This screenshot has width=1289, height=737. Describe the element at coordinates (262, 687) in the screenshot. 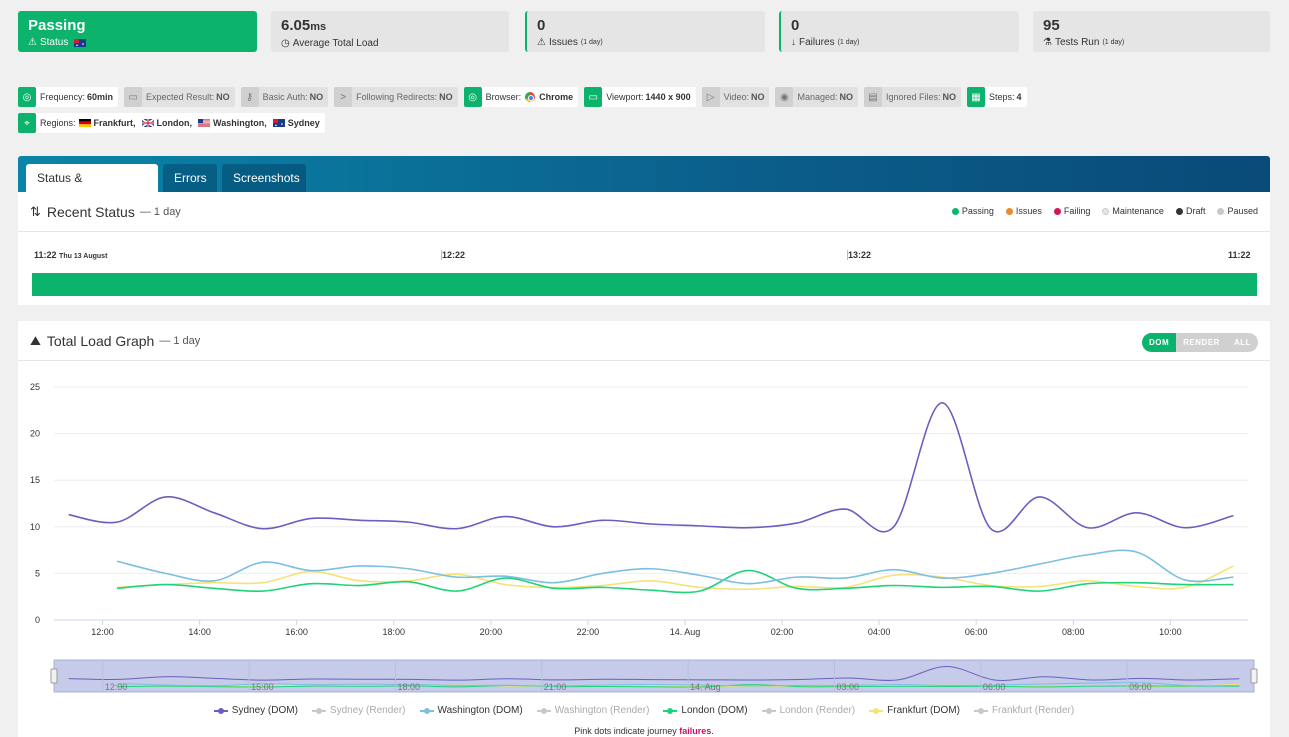

I see `navigator-label: 15:00` at that location.